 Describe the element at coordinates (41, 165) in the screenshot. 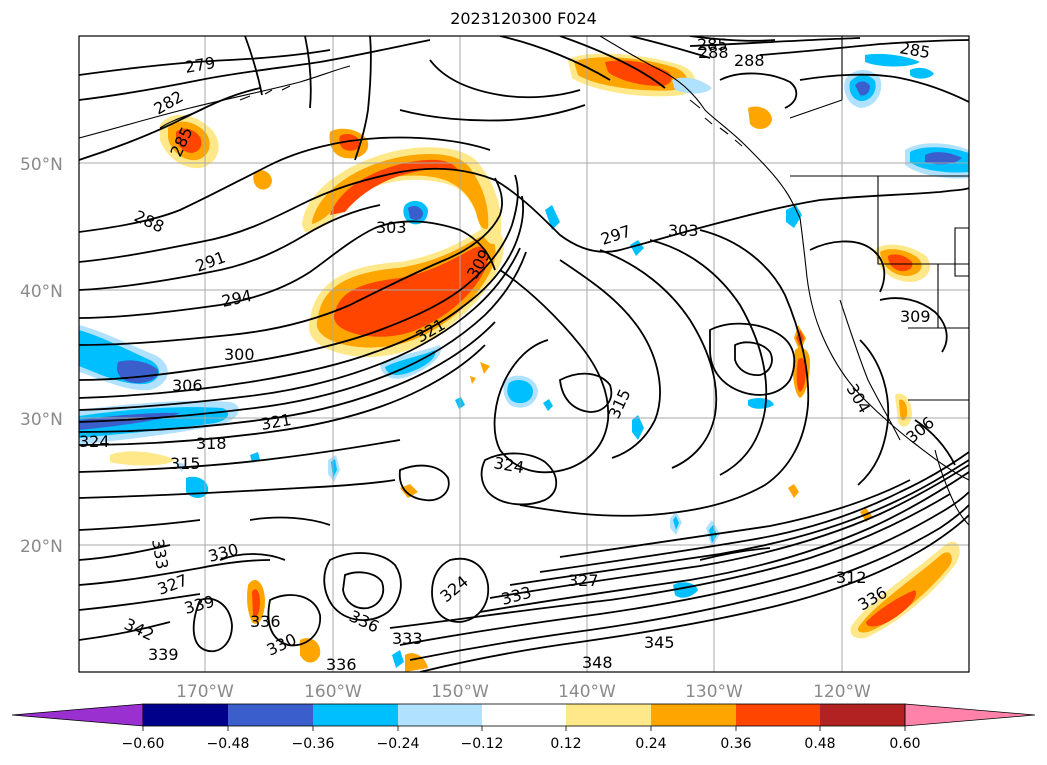

I see `lat-label-50n: 50°N` at that location.